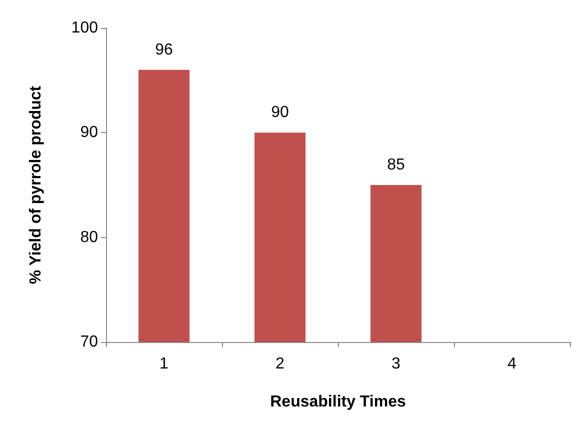  What do you see at coordinates (396, 364) in the screenshot?
I see `x-tick-label: 3` at bounding box center [396, 364].